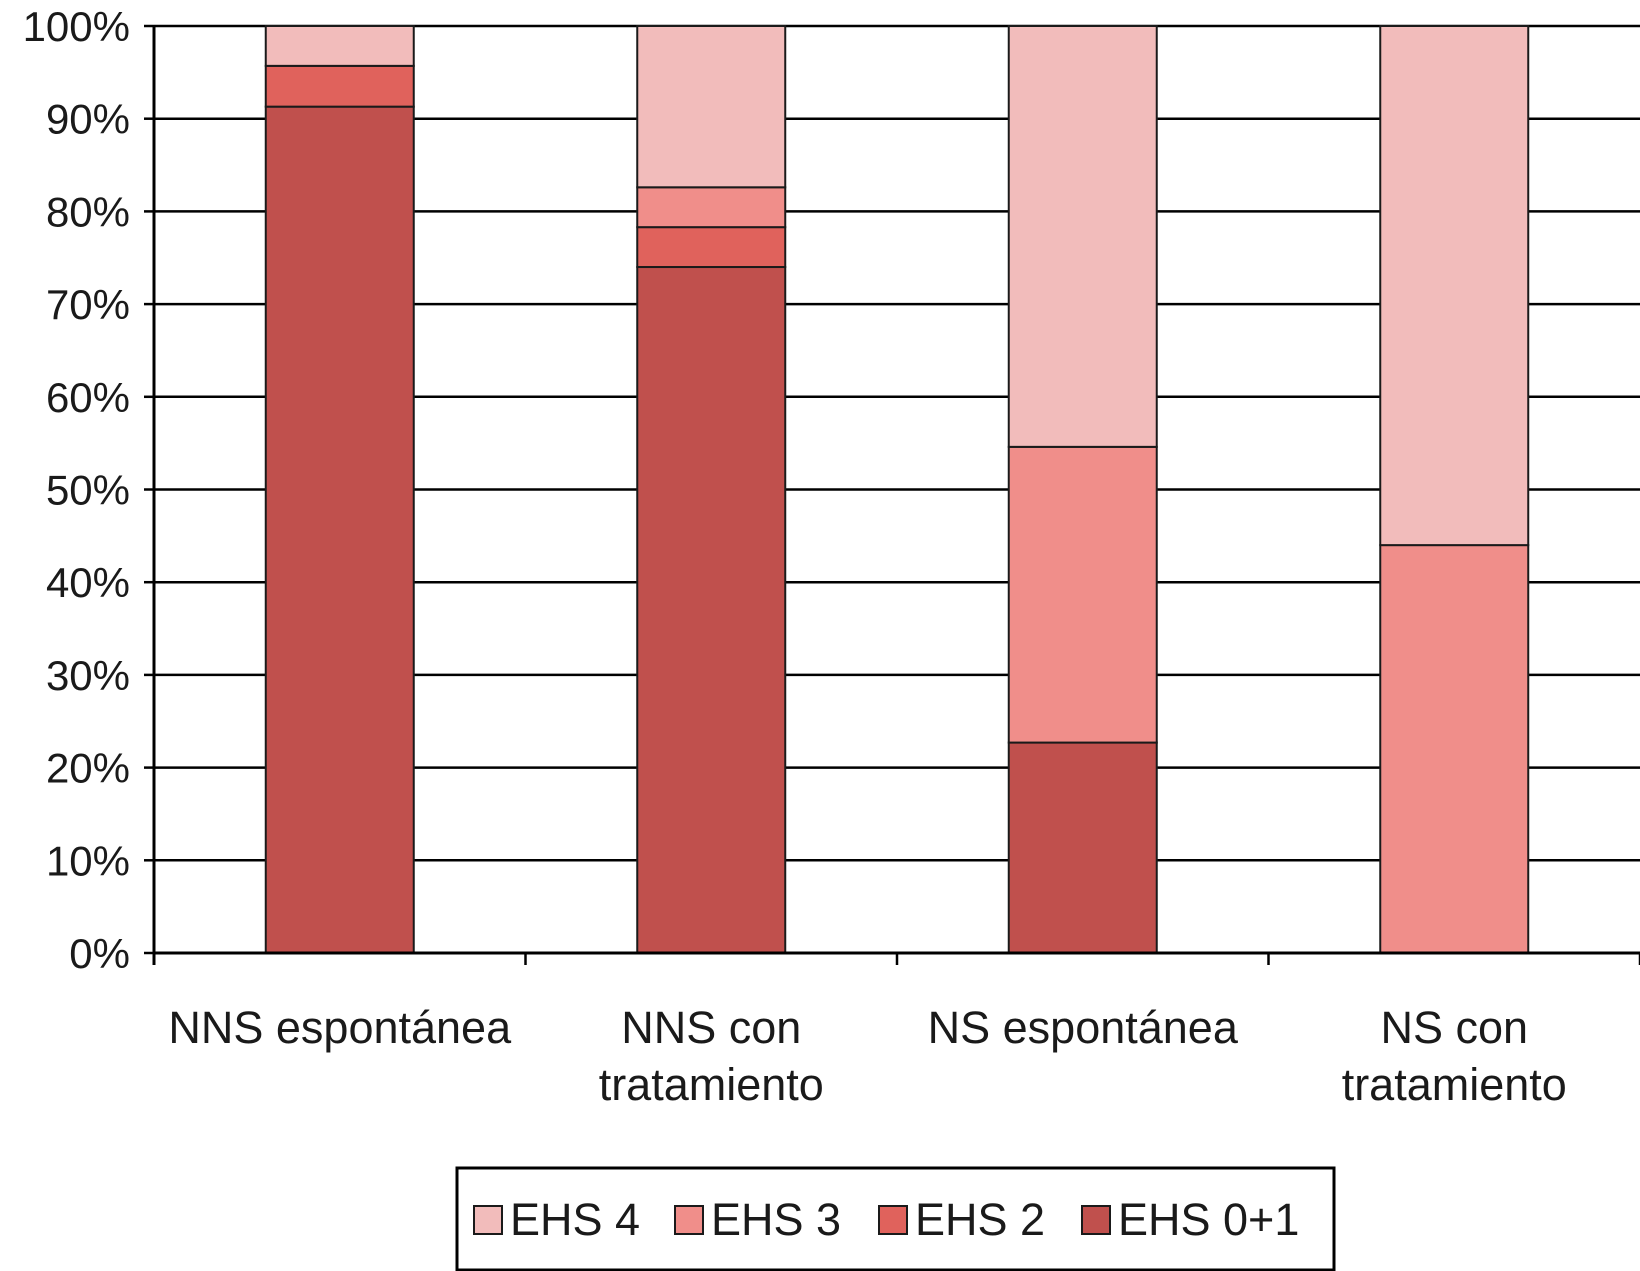  What do you see at coordinates (88, 211) in the screenshot?
I see `y-tick-label: 80%` at bounding box center [88, 211].